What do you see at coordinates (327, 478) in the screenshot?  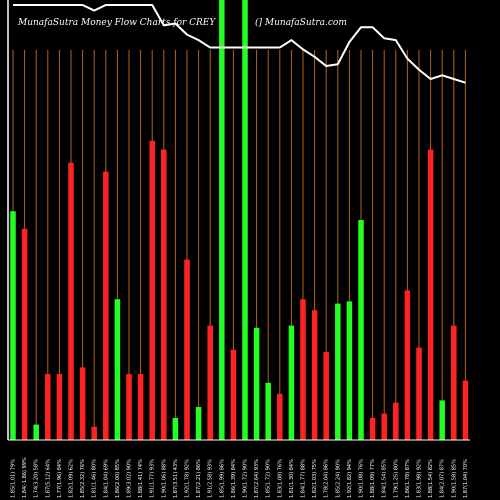 I see `x-tick-label: 1.78(2.04) 86%` at bounding box center [327, 478].